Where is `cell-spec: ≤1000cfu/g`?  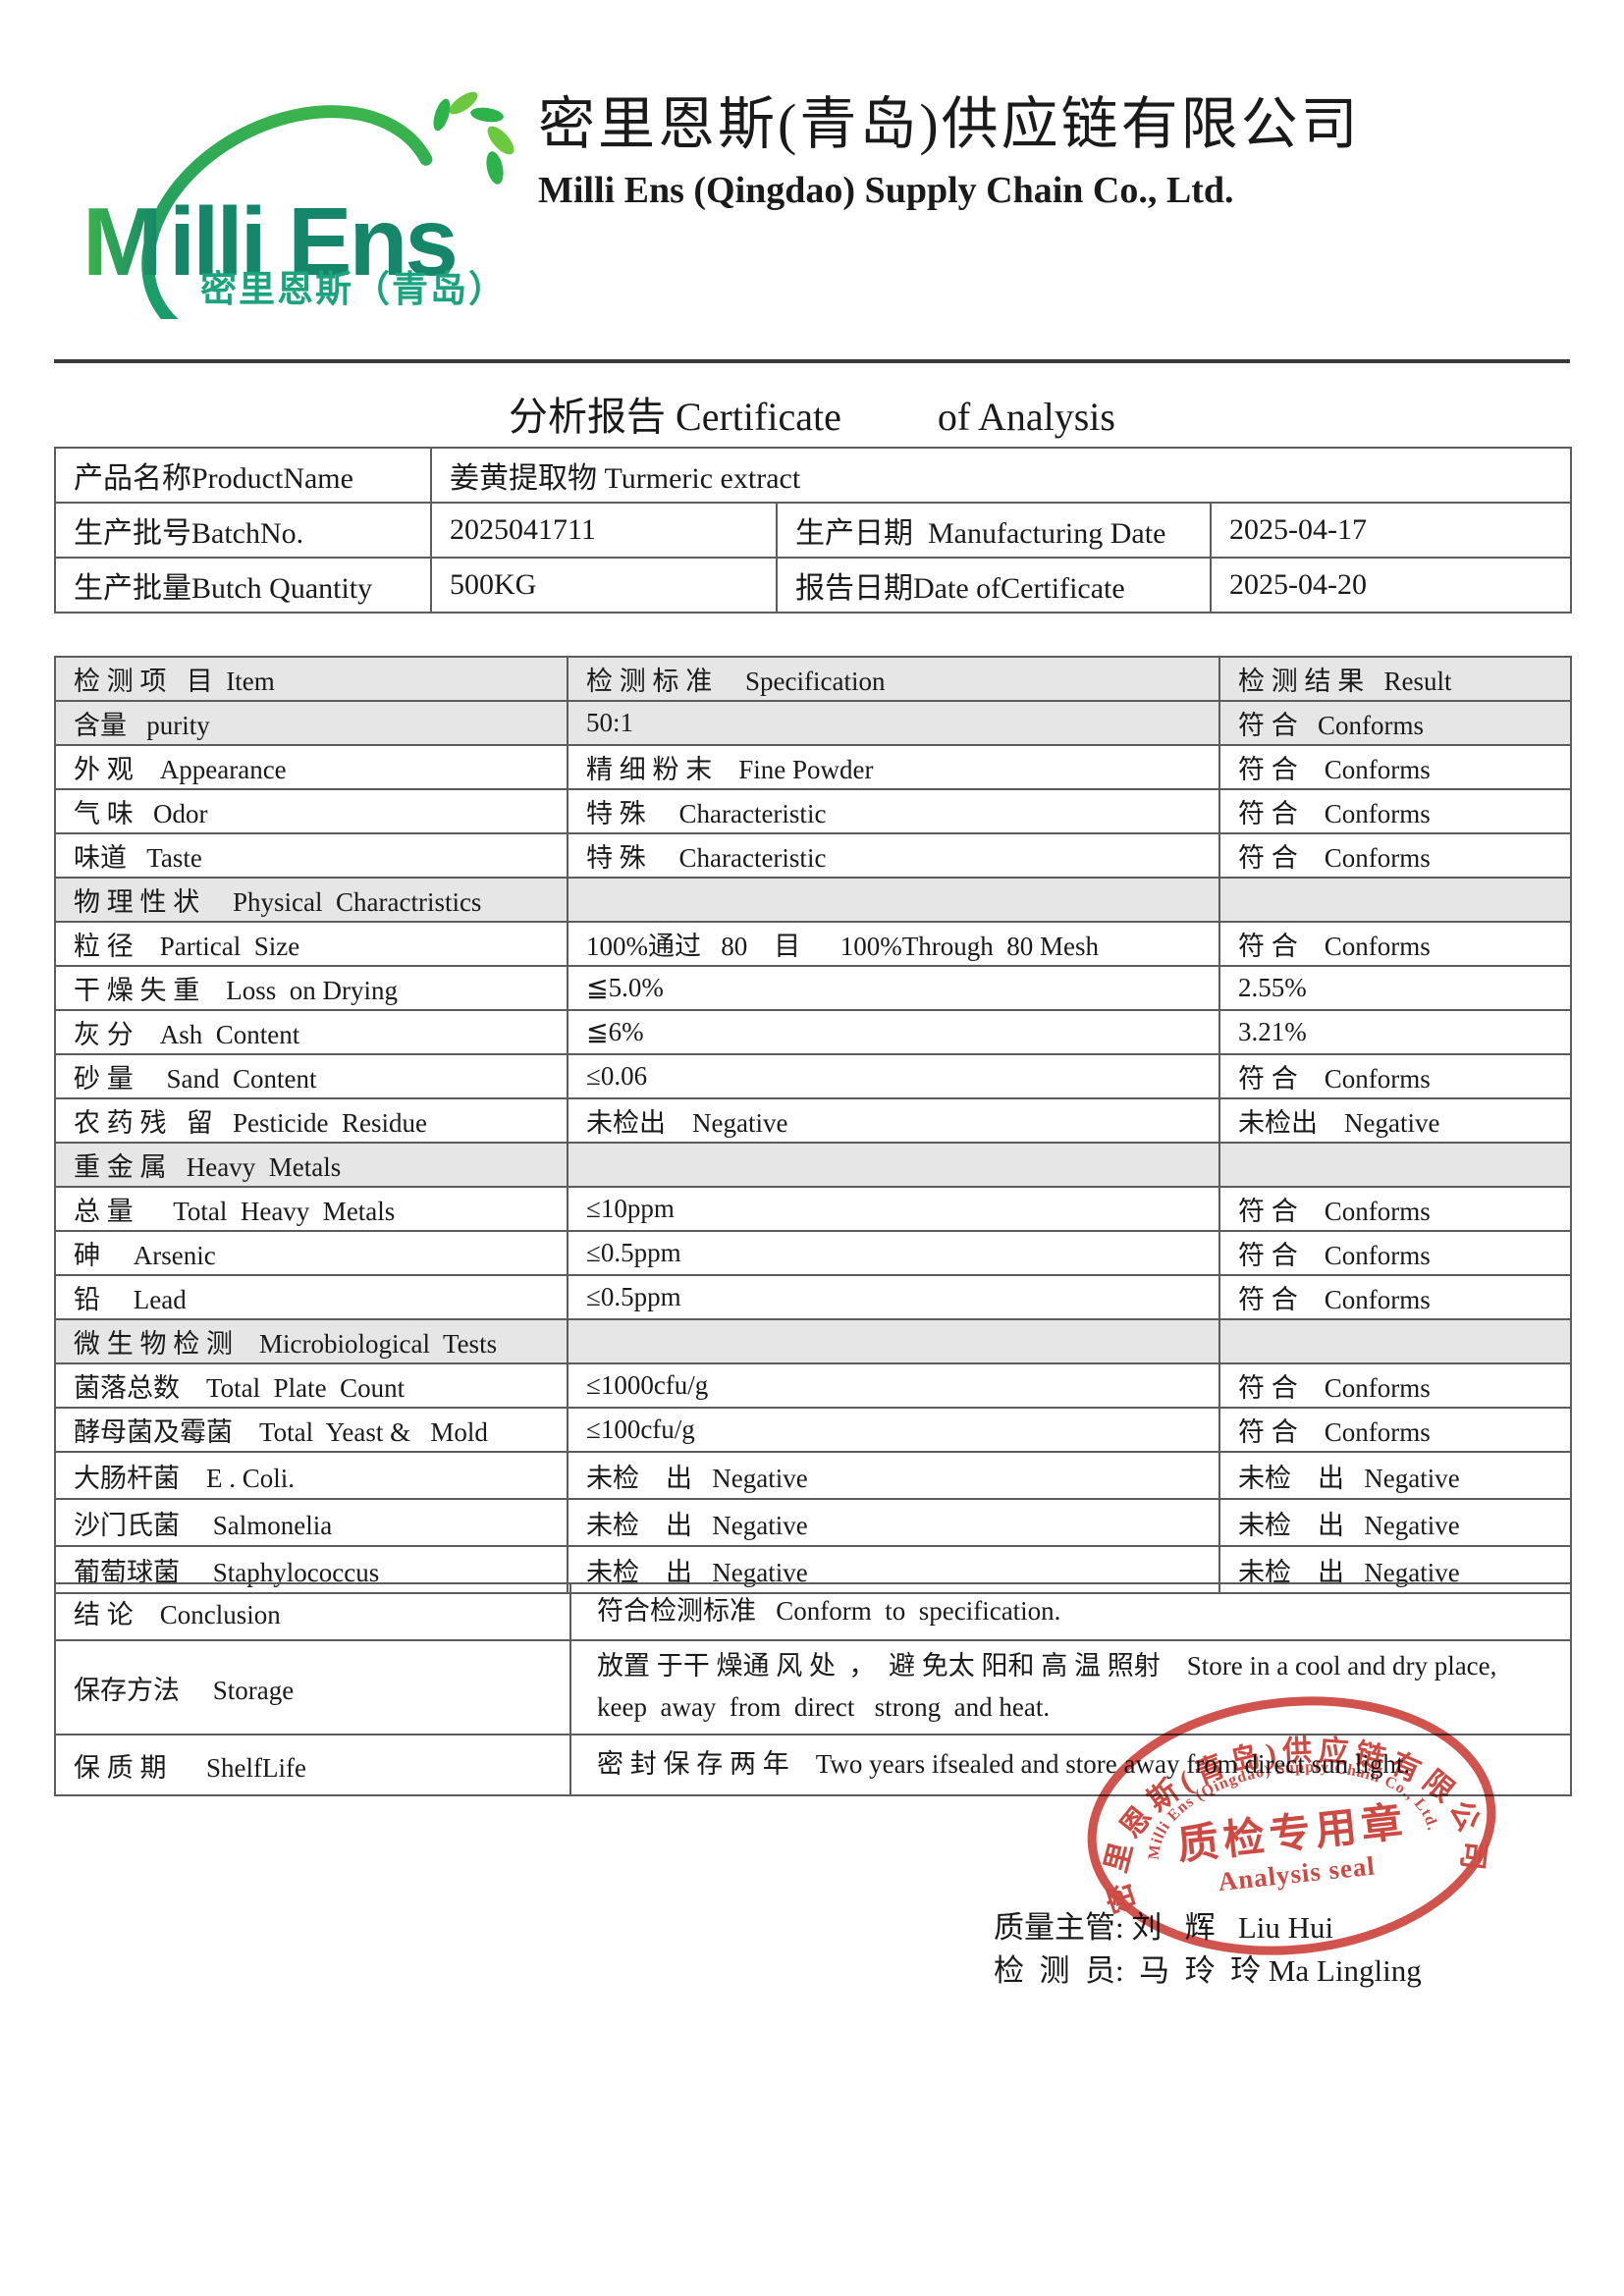
cell-spec: ≤1000cfu/g is located at coordinates (893, 1385).